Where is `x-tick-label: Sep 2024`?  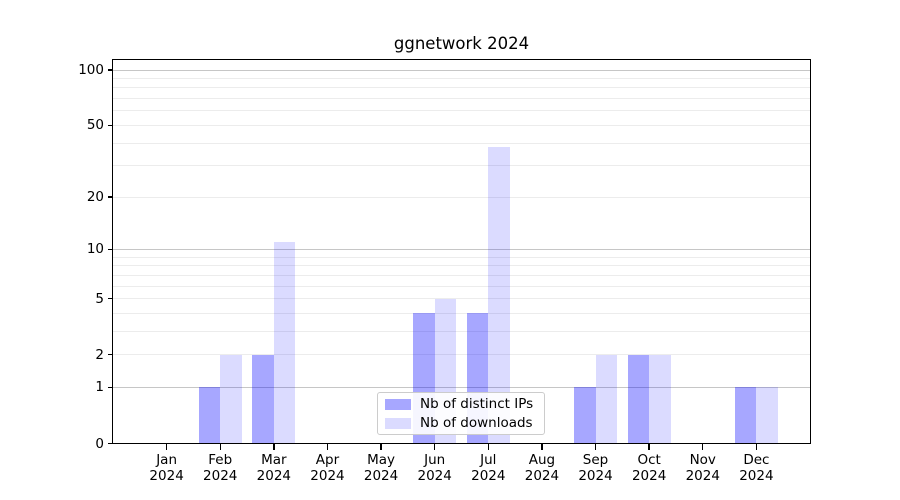 x-tick-label: Sep 2024 is located at coordinates (596, 468).